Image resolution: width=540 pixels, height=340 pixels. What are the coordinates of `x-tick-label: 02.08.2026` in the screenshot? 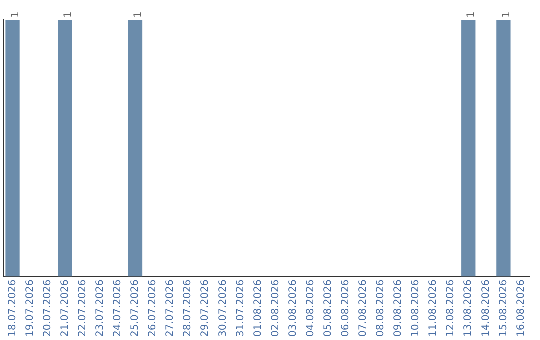 It's located at (276, 309).